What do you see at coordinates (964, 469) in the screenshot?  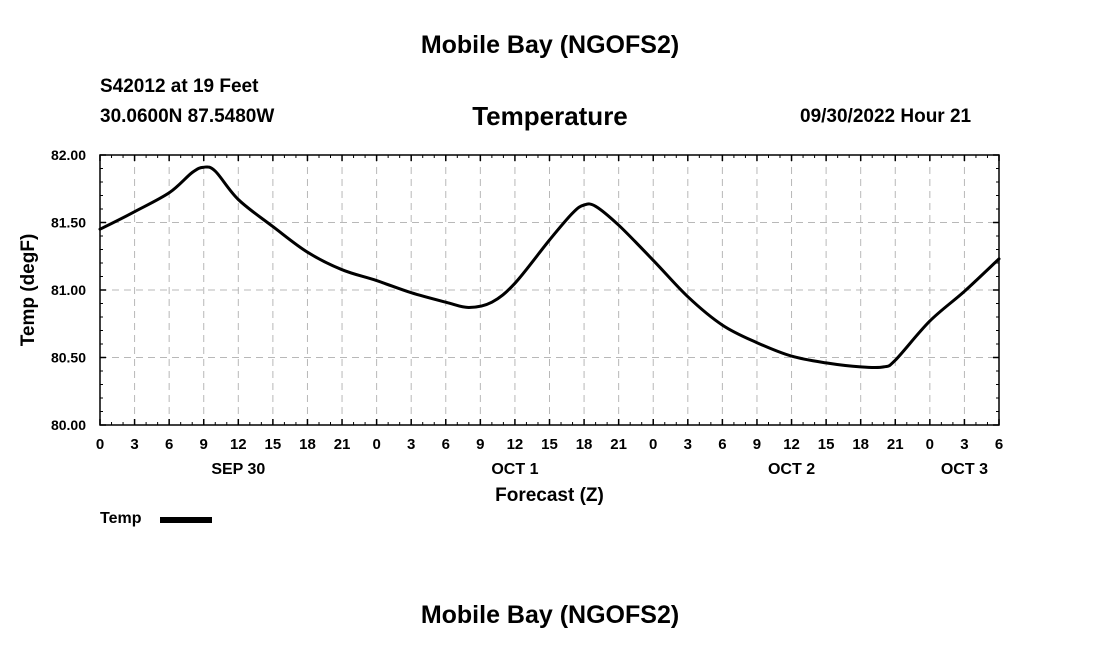 I see `date-label: OCT 3` at bounding box center [964, 469].